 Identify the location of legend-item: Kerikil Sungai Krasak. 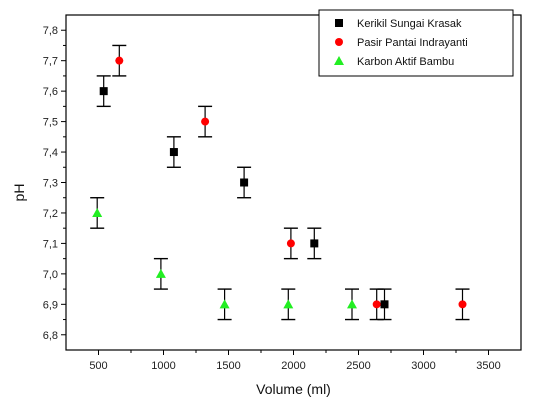
(398, 24).